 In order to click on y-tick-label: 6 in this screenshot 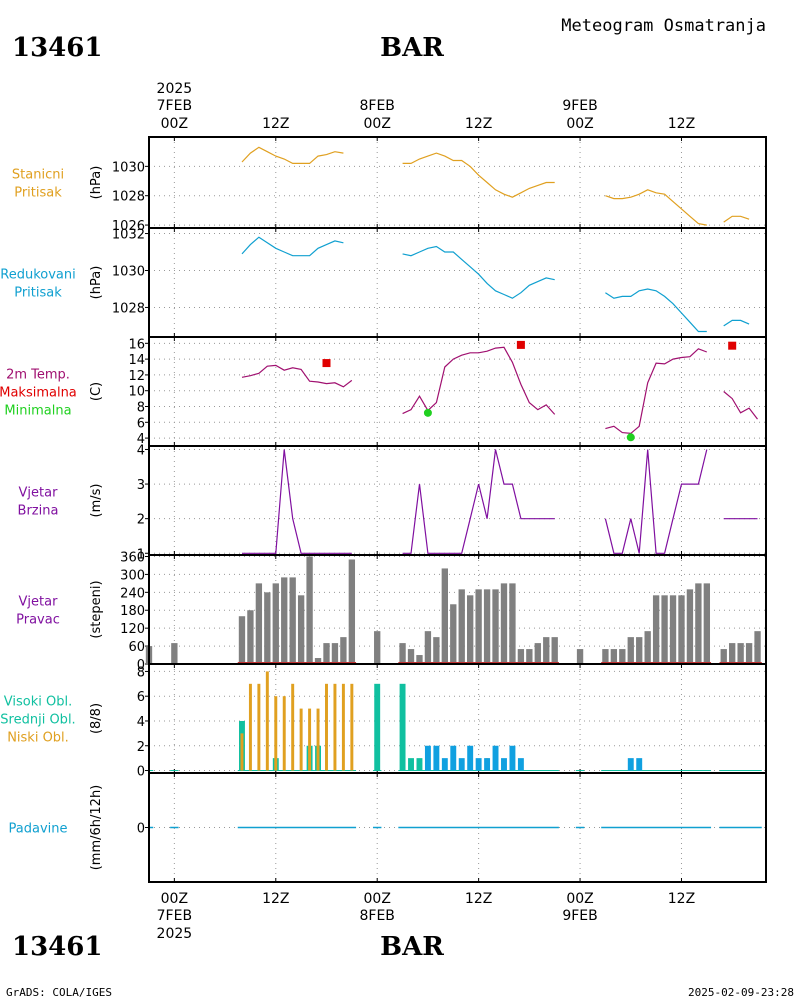, I will do `click(141, 423)`.